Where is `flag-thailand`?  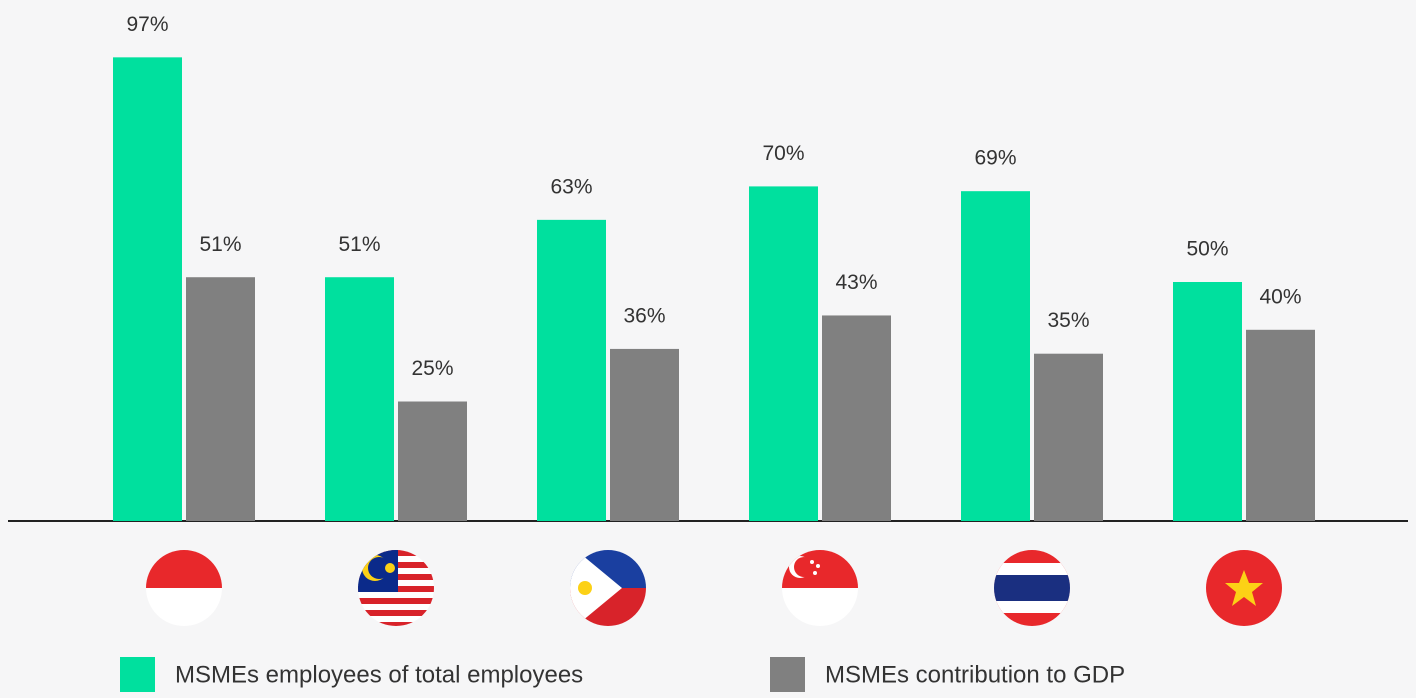 flag-thailand is located at coordinates (1032, 588).